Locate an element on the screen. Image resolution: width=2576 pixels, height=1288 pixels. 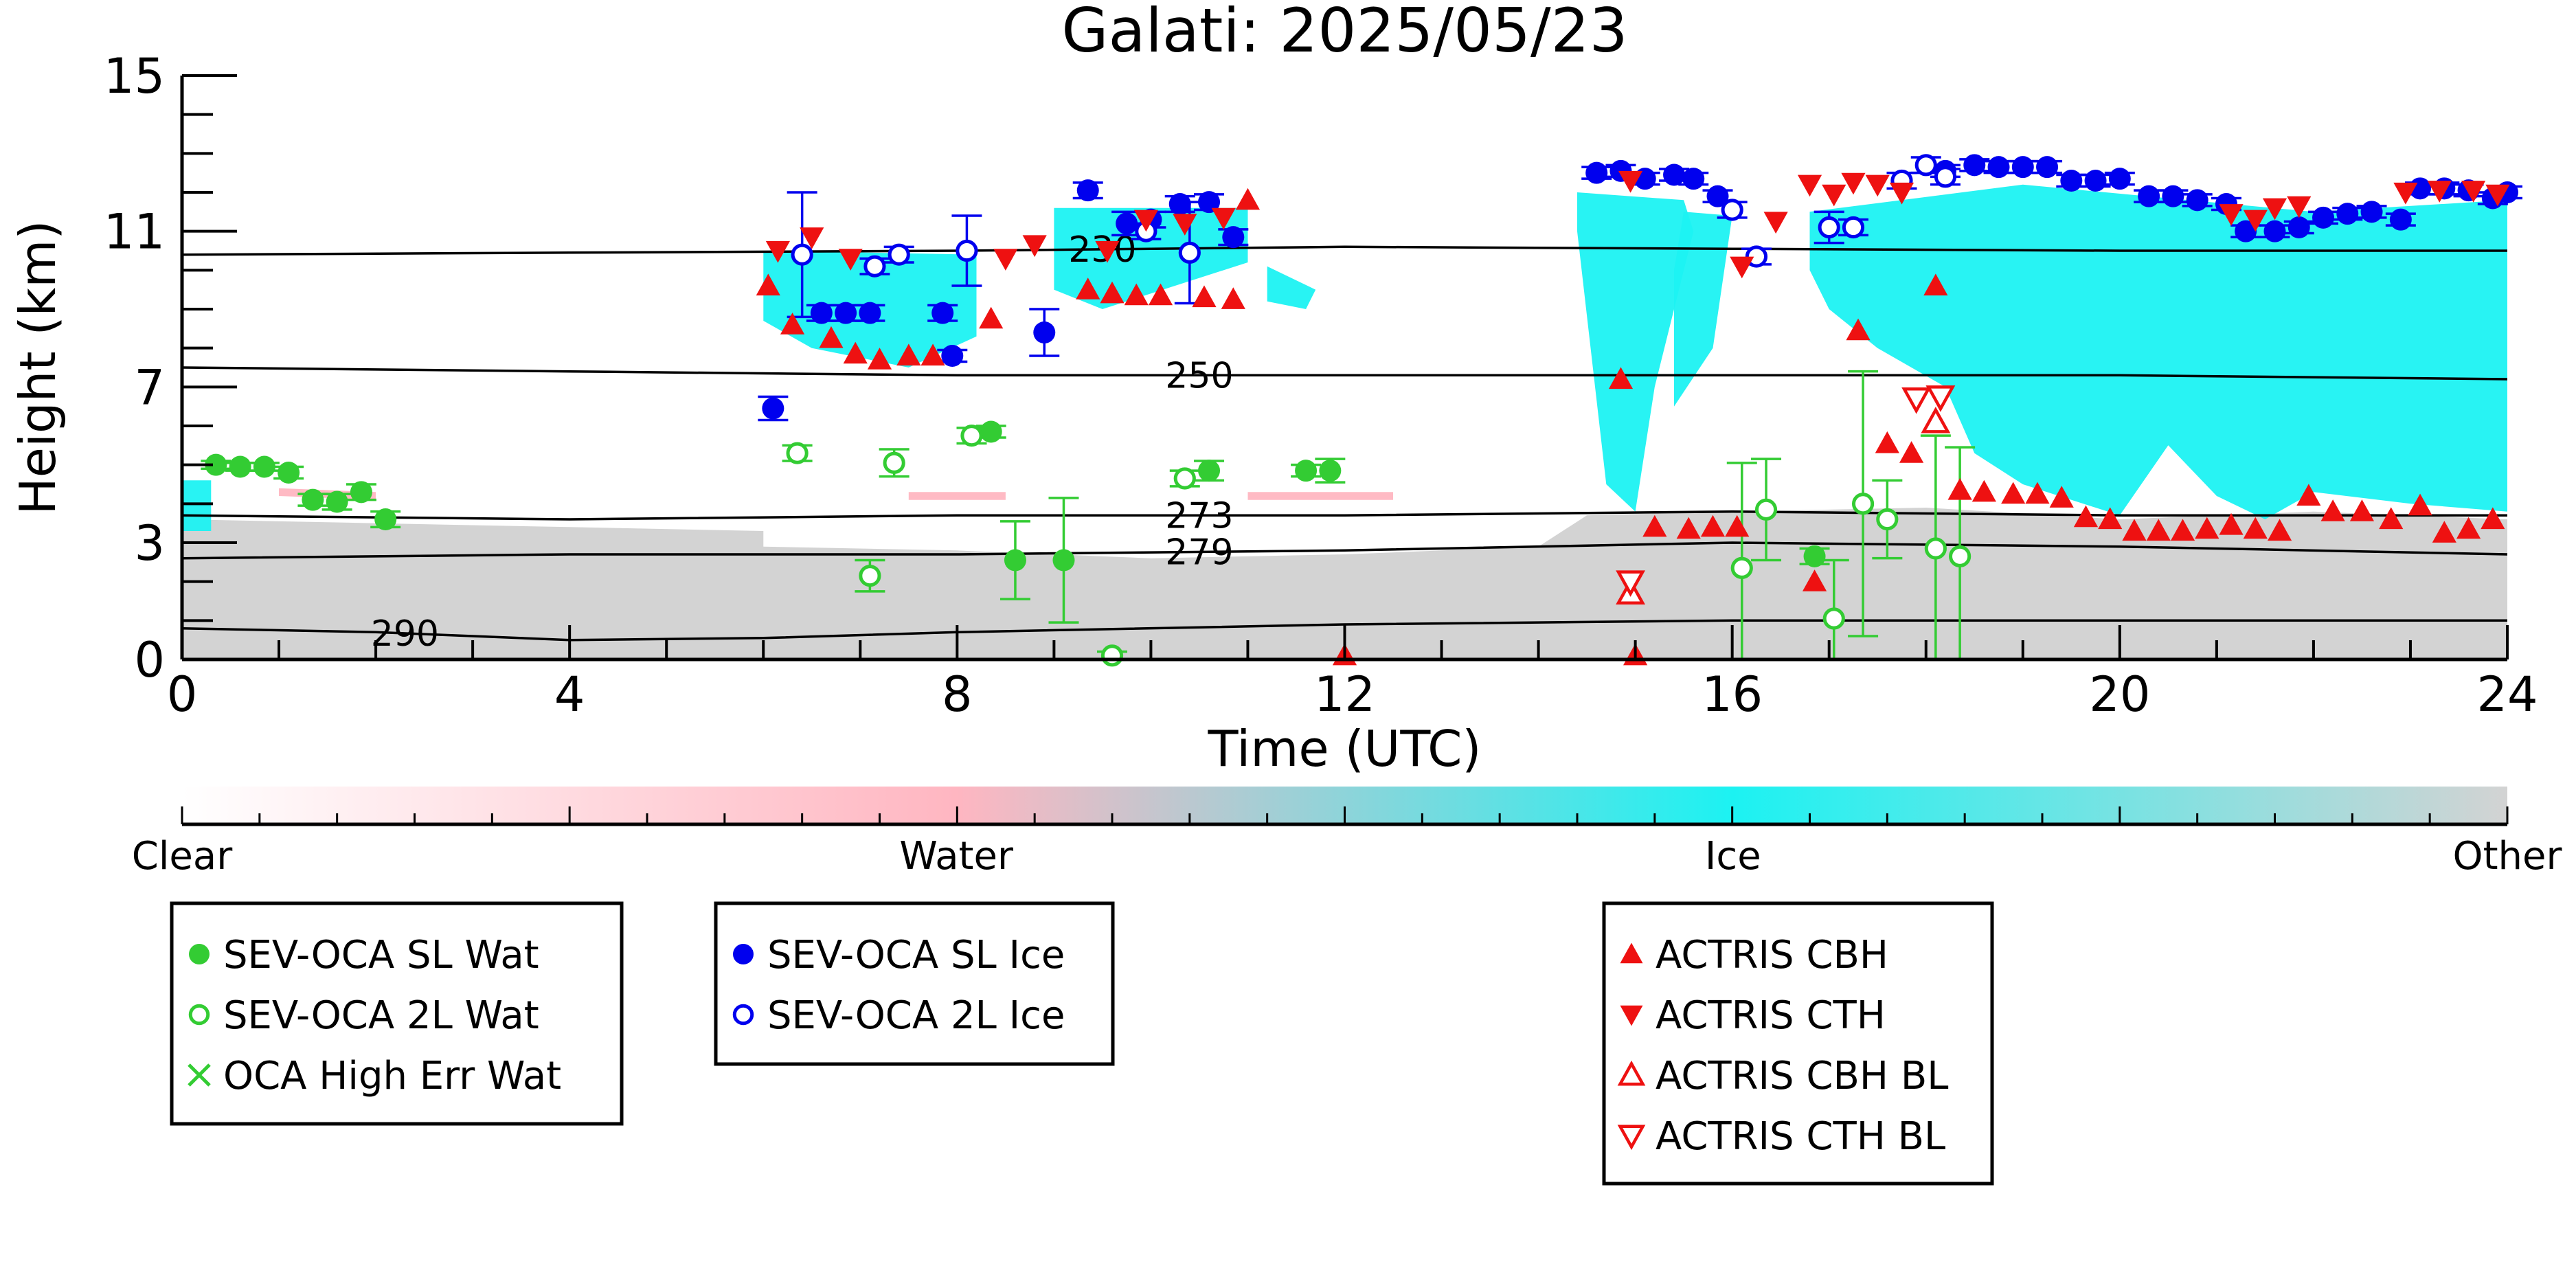
legend-marker-actris-cth-bl is located at coordinates (1631, 1138).